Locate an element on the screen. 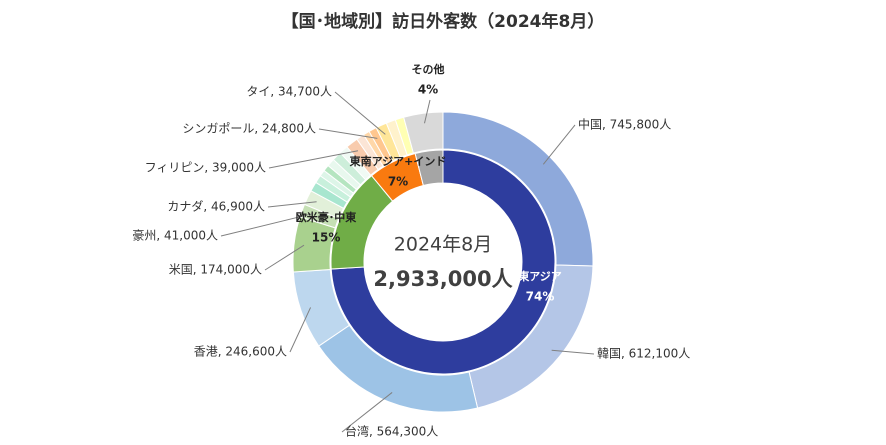 The height and width of the screenshot is (445, 886). category-label: 欧米豪･中東 is located at coordinates (326, 217).